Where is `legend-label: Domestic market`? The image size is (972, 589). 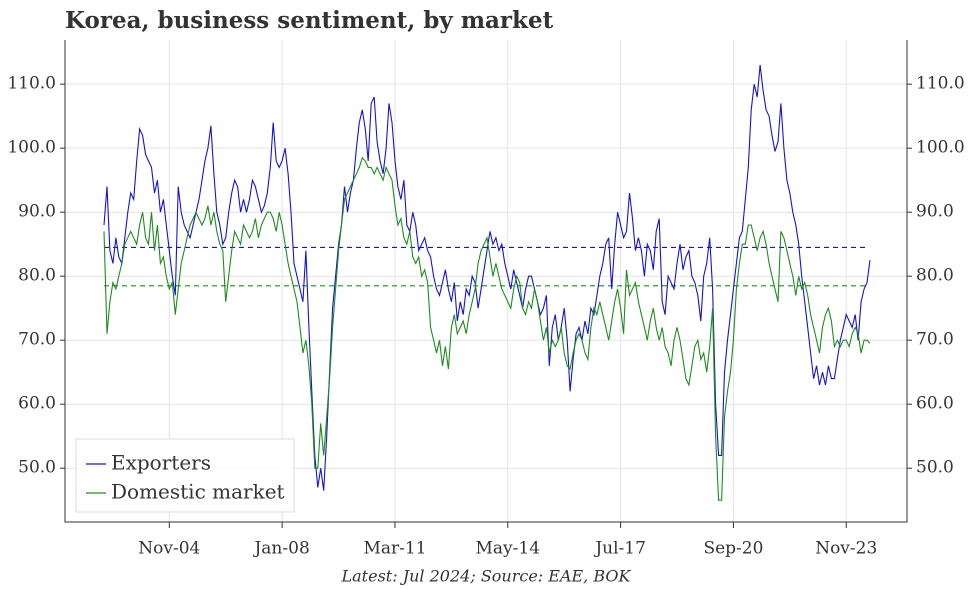 legend-label: Domestic market is located at coordinates (198, 492).